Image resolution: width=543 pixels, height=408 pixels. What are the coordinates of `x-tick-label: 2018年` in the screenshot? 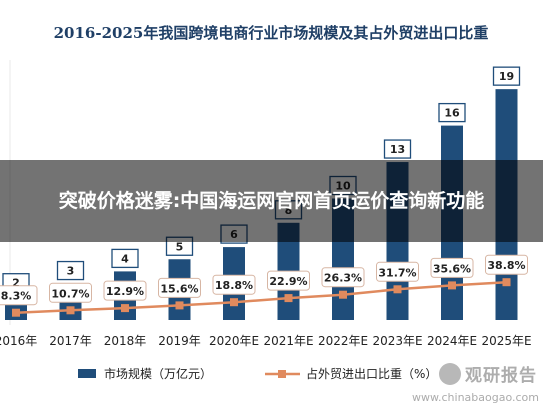 It's located at (125, 341).